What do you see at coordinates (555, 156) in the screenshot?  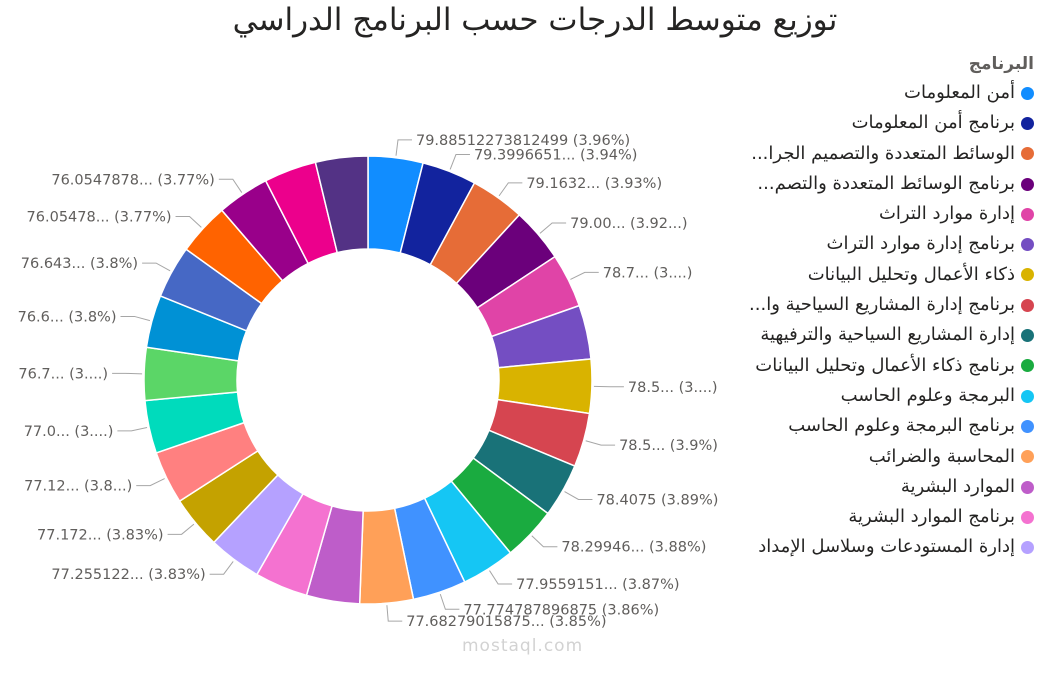 I see `data-label-1: 79.3996651... (3.94%)` at bounding box center [555, 156].